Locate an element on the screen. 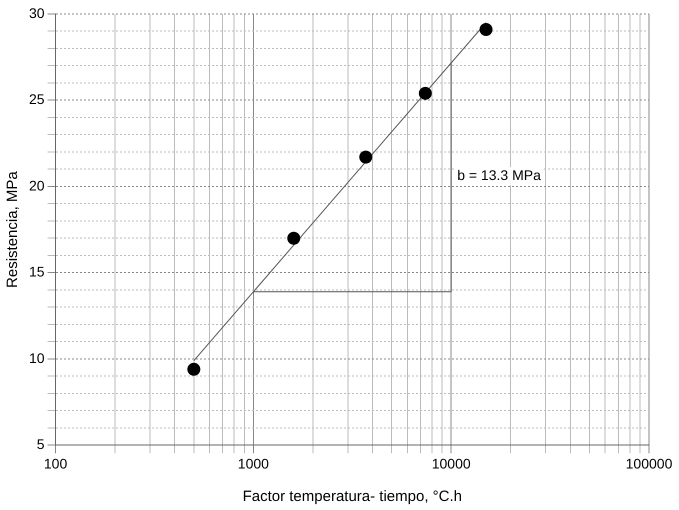  x-tick-label: 100 is located at coordinates (56, 463).